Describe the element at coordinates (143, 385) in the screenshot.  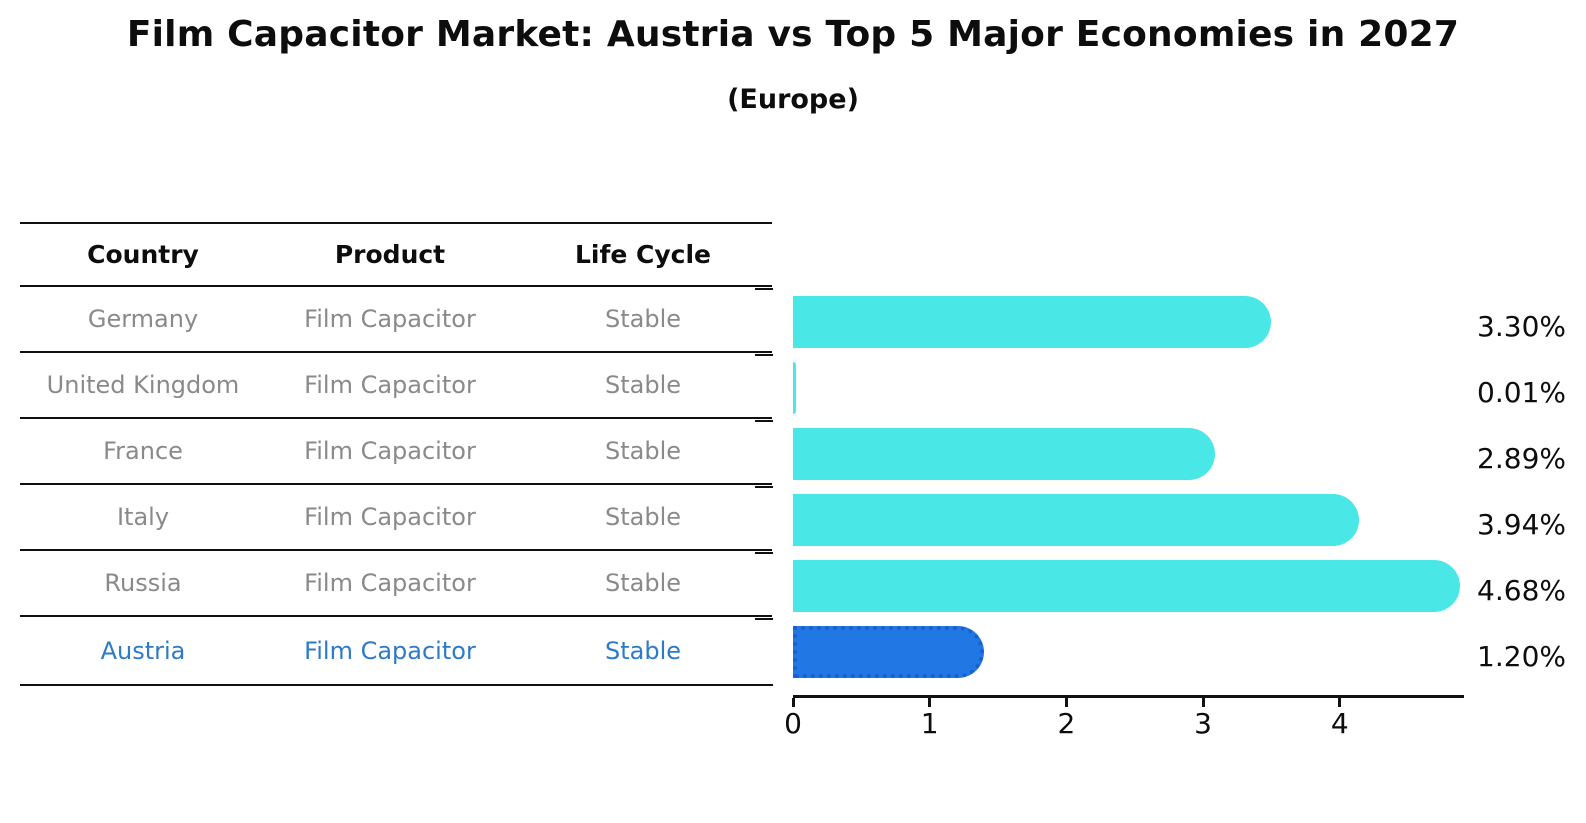
I see `cell-country: United Kingdom` at that location.